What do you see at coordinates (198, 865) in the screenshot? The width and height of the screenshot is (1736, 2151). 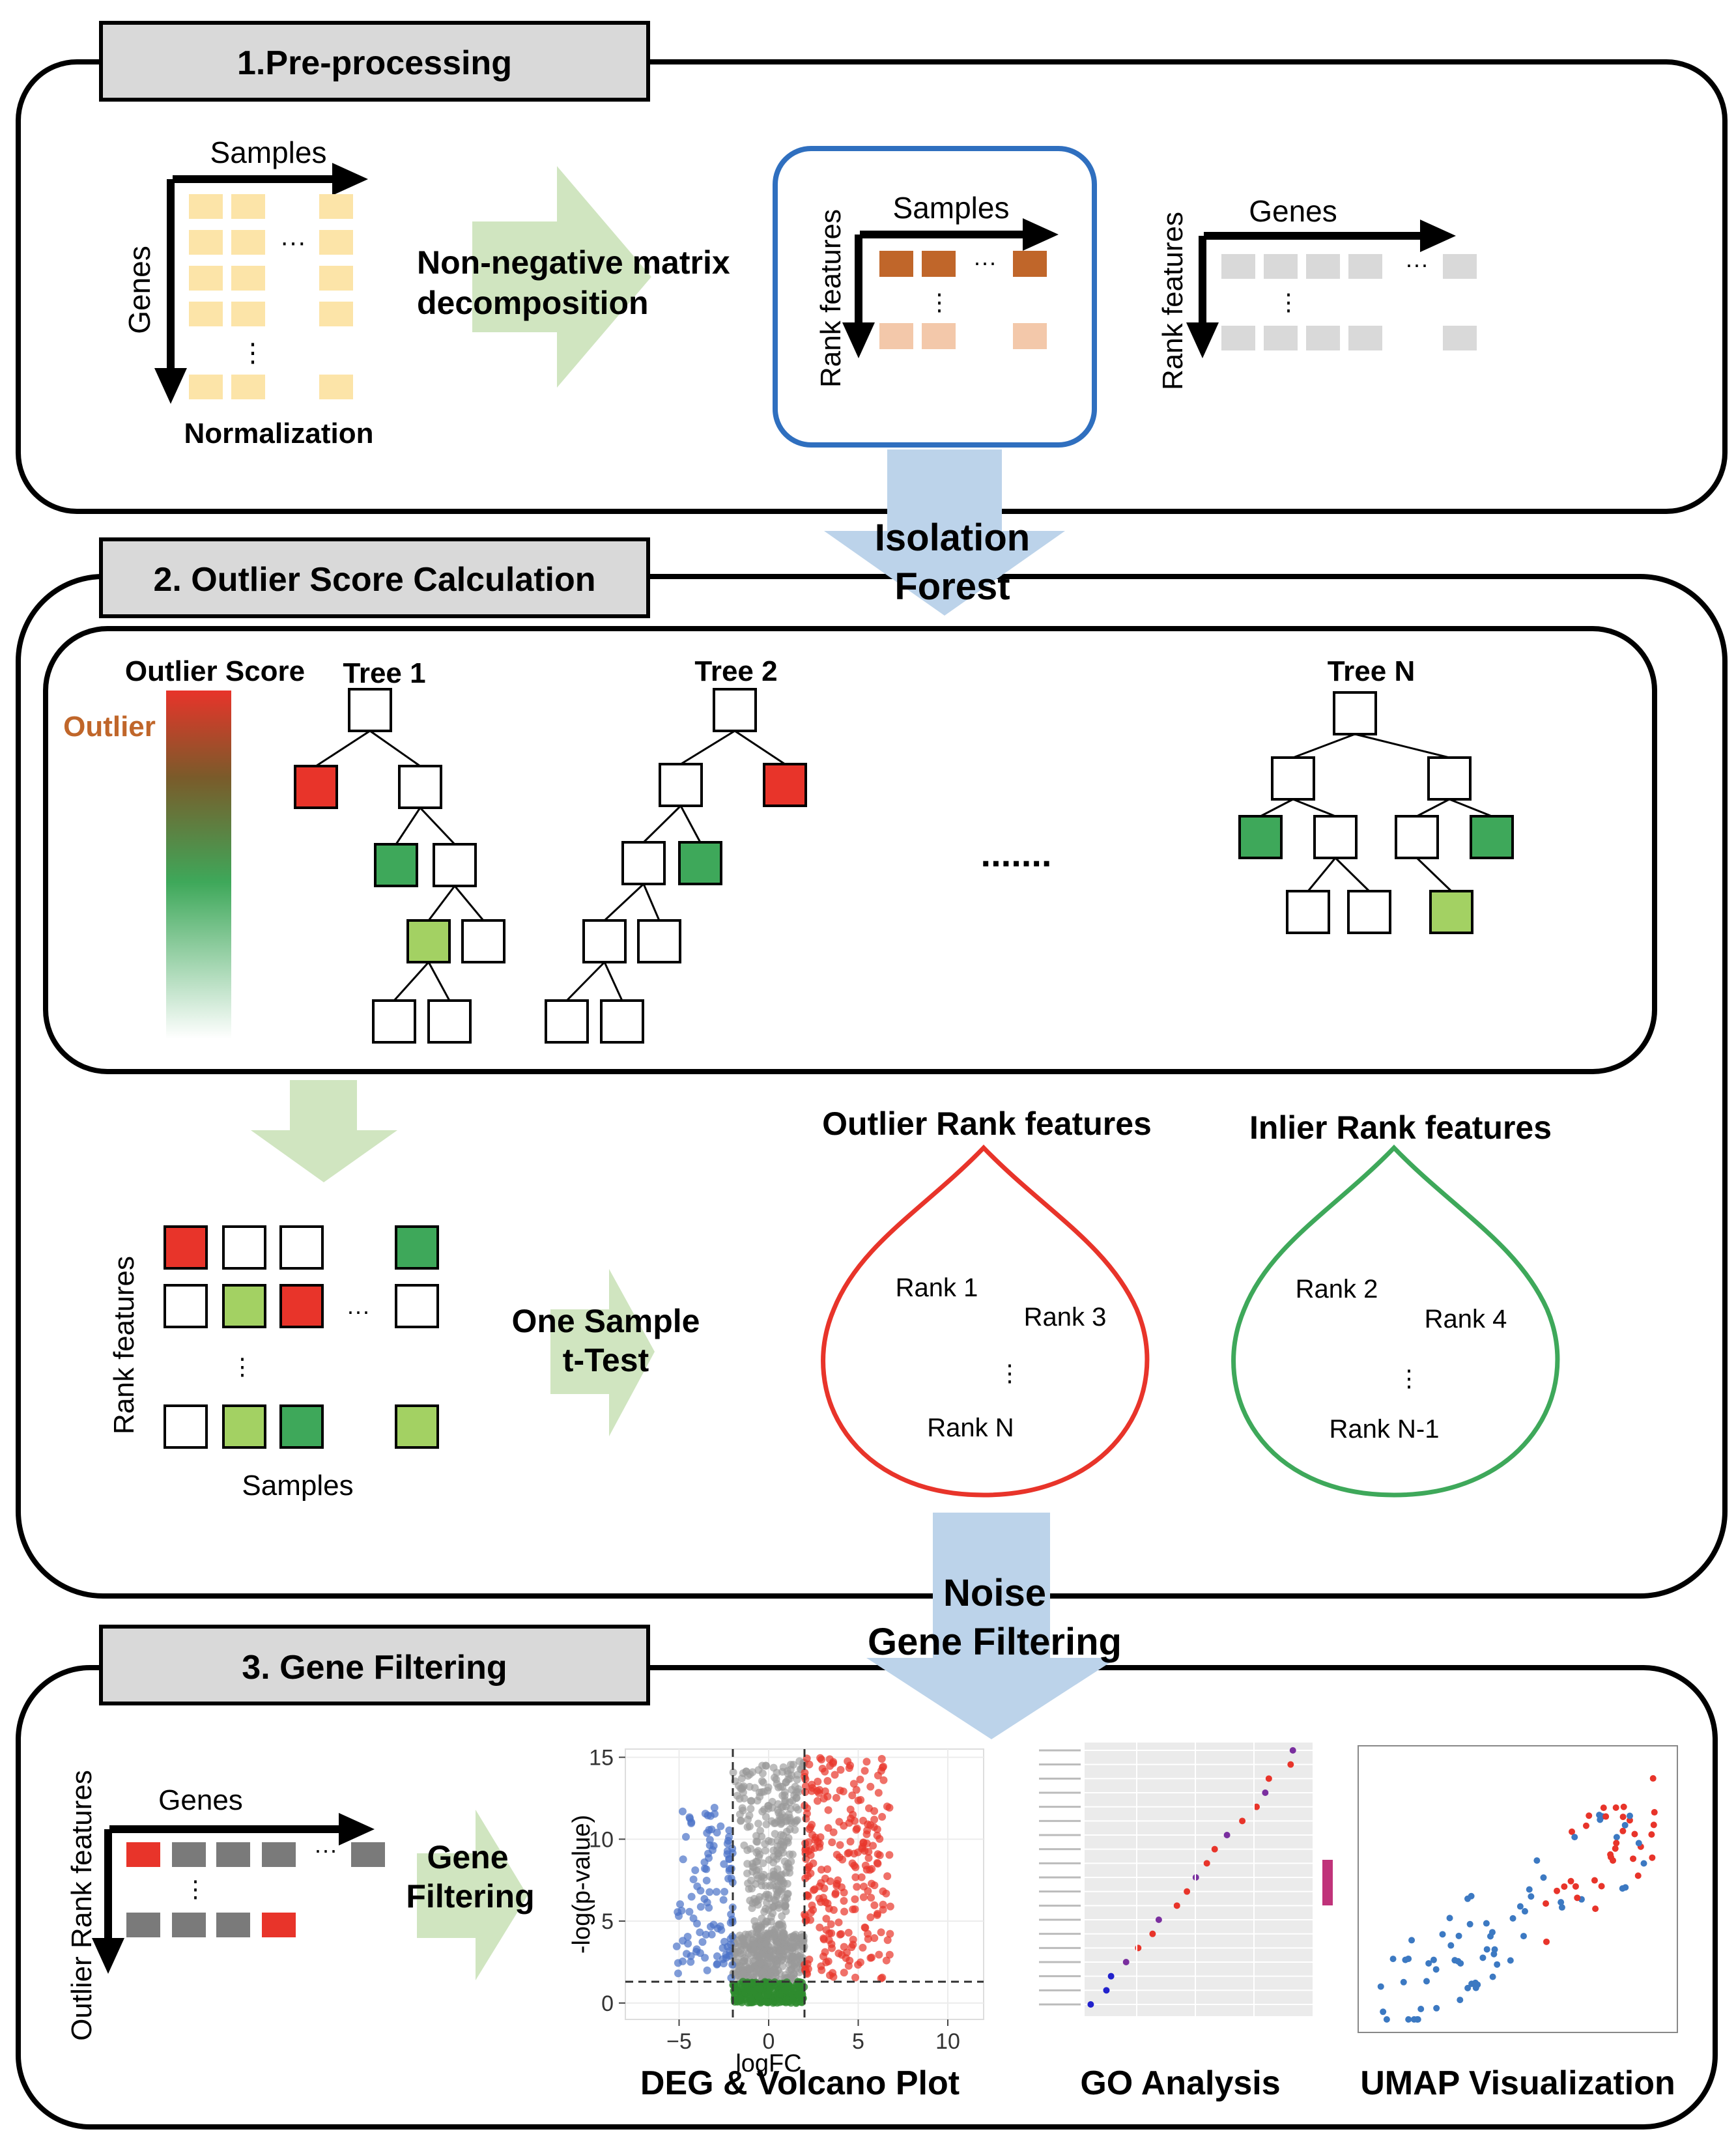 I see `outlier-score-bar` at bounding box center [198, 865].